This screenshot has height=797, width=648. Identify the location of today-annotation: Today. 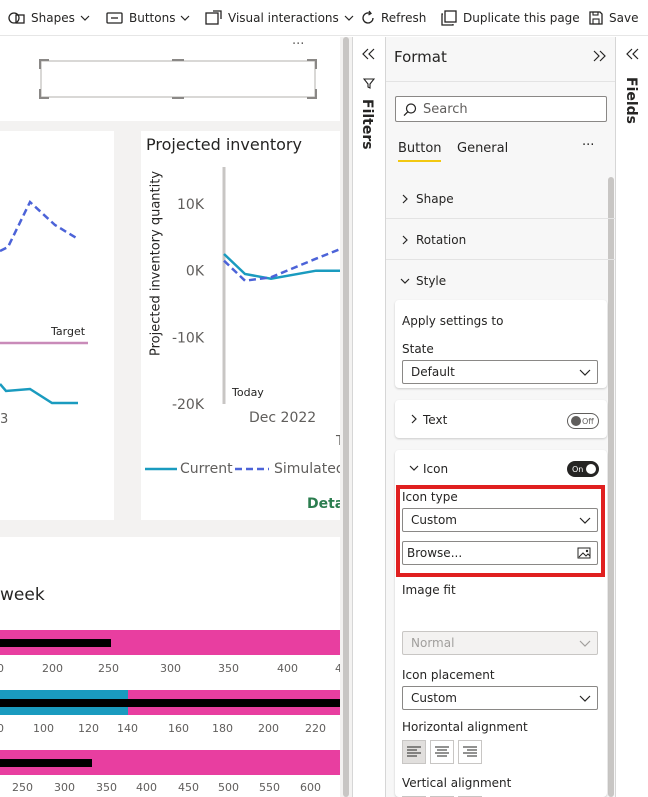
(248, 392).